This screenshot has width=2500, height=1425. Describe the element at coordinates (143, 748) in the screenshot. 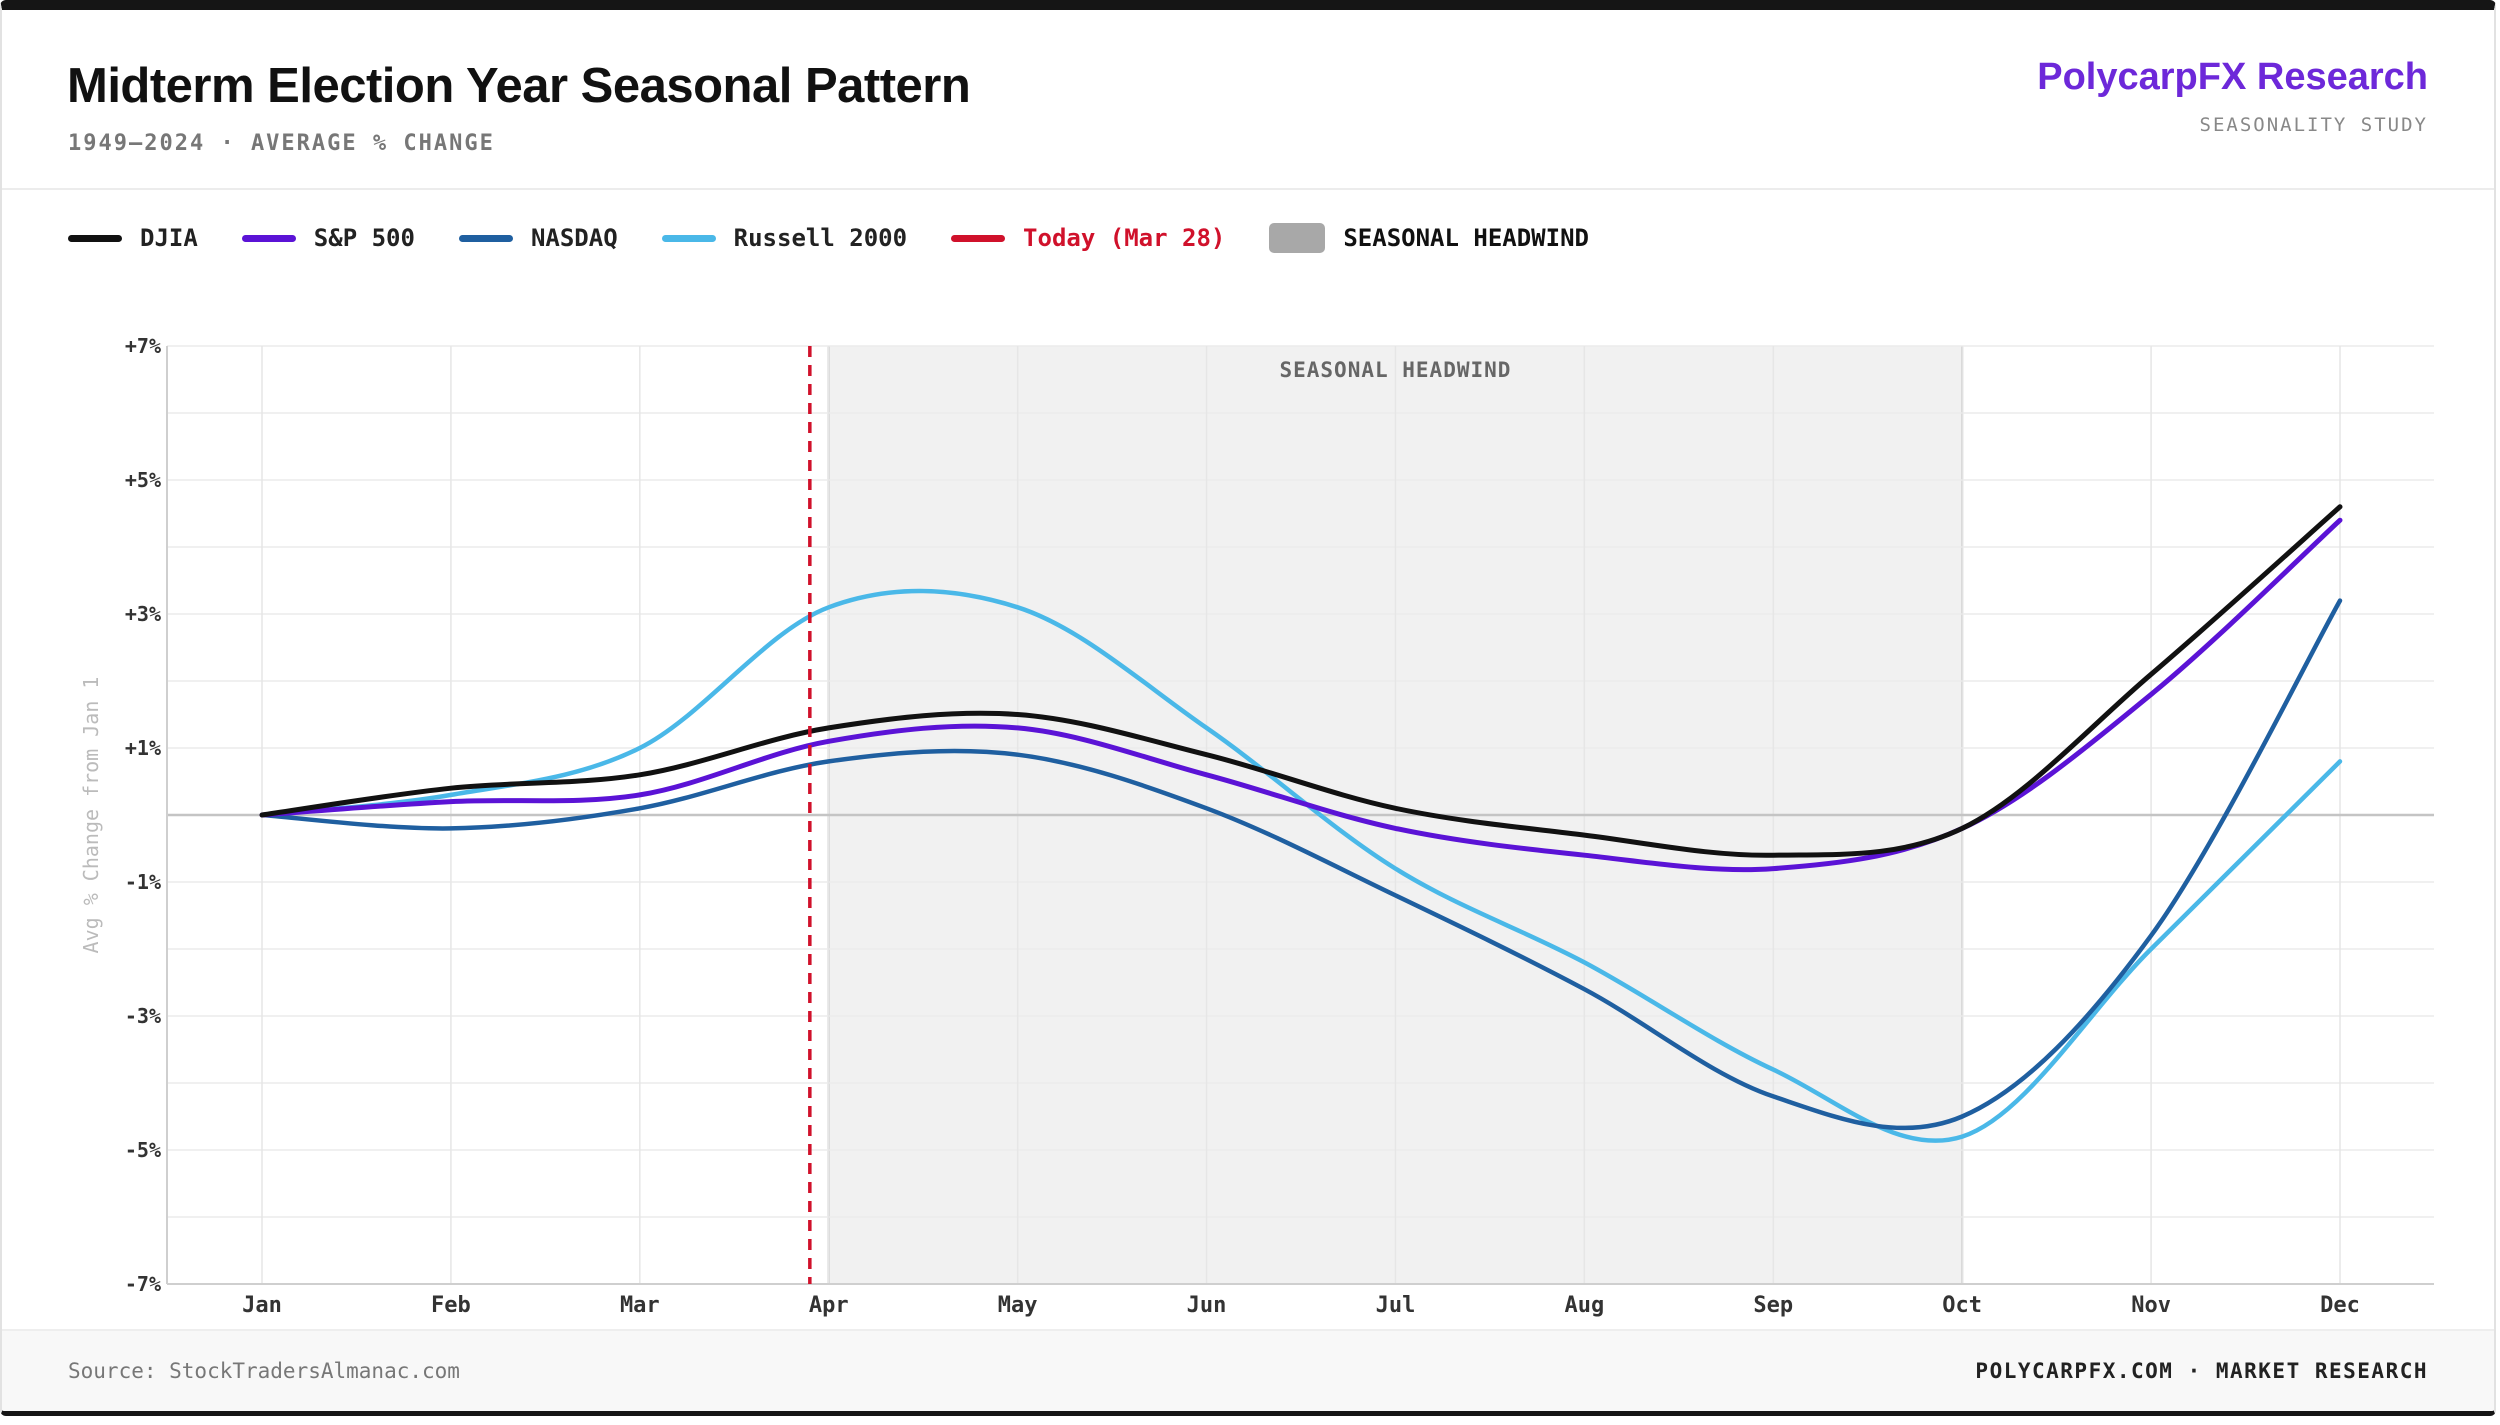

I see `y-tick-label: +1%` at that location.